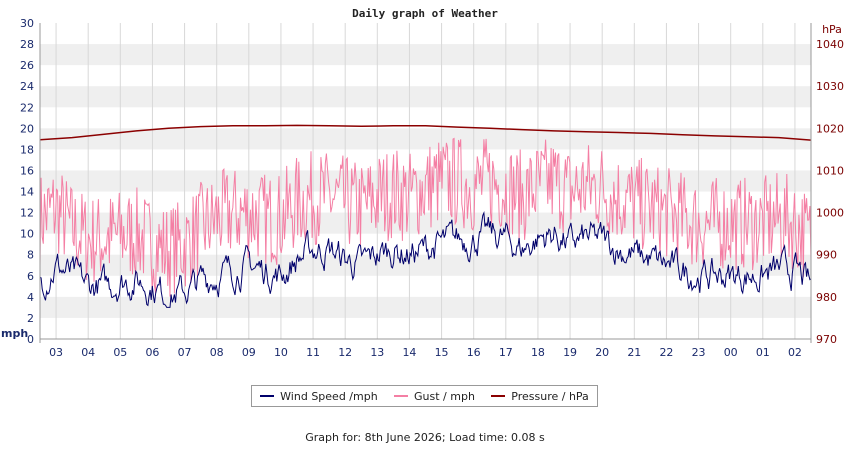 The height and width of the screenshot is (450, 850). What do you see at coordinates (498, 396) in the screenshot?
I see `pressure-swatch-icon` at bounding box center [498, 396].